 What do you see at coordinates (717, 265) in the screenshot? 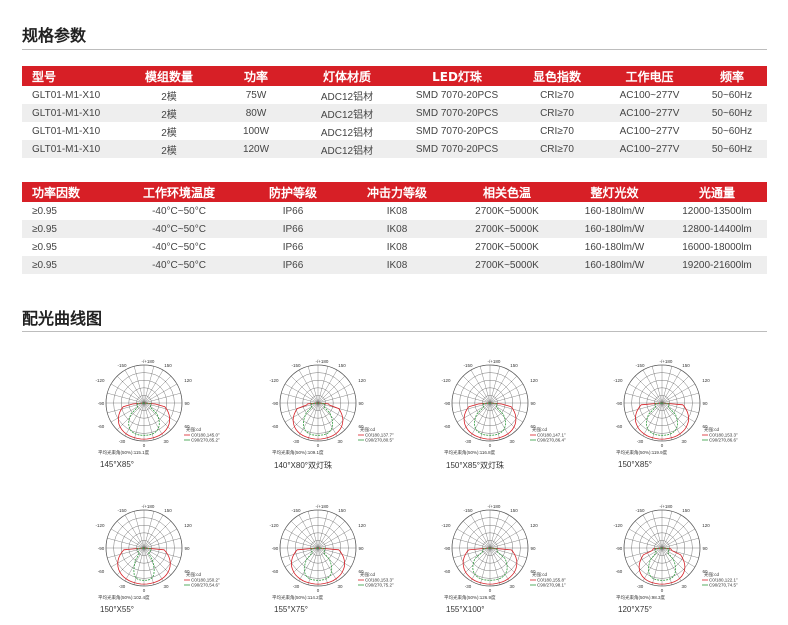
I see `table-cell: 19200-21600lm` at bounding box center [717, 265].